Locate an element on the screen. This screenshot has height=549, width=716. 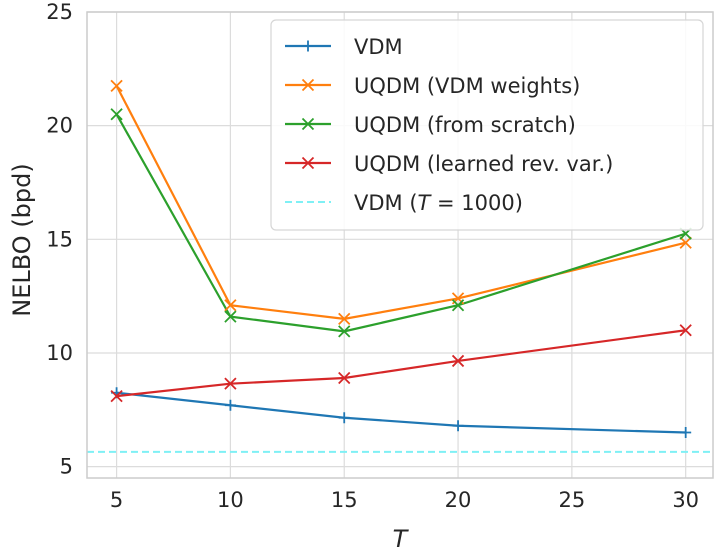
y-tick-labels: 5 10 15 20 25 is located at coordinates (59, 239).